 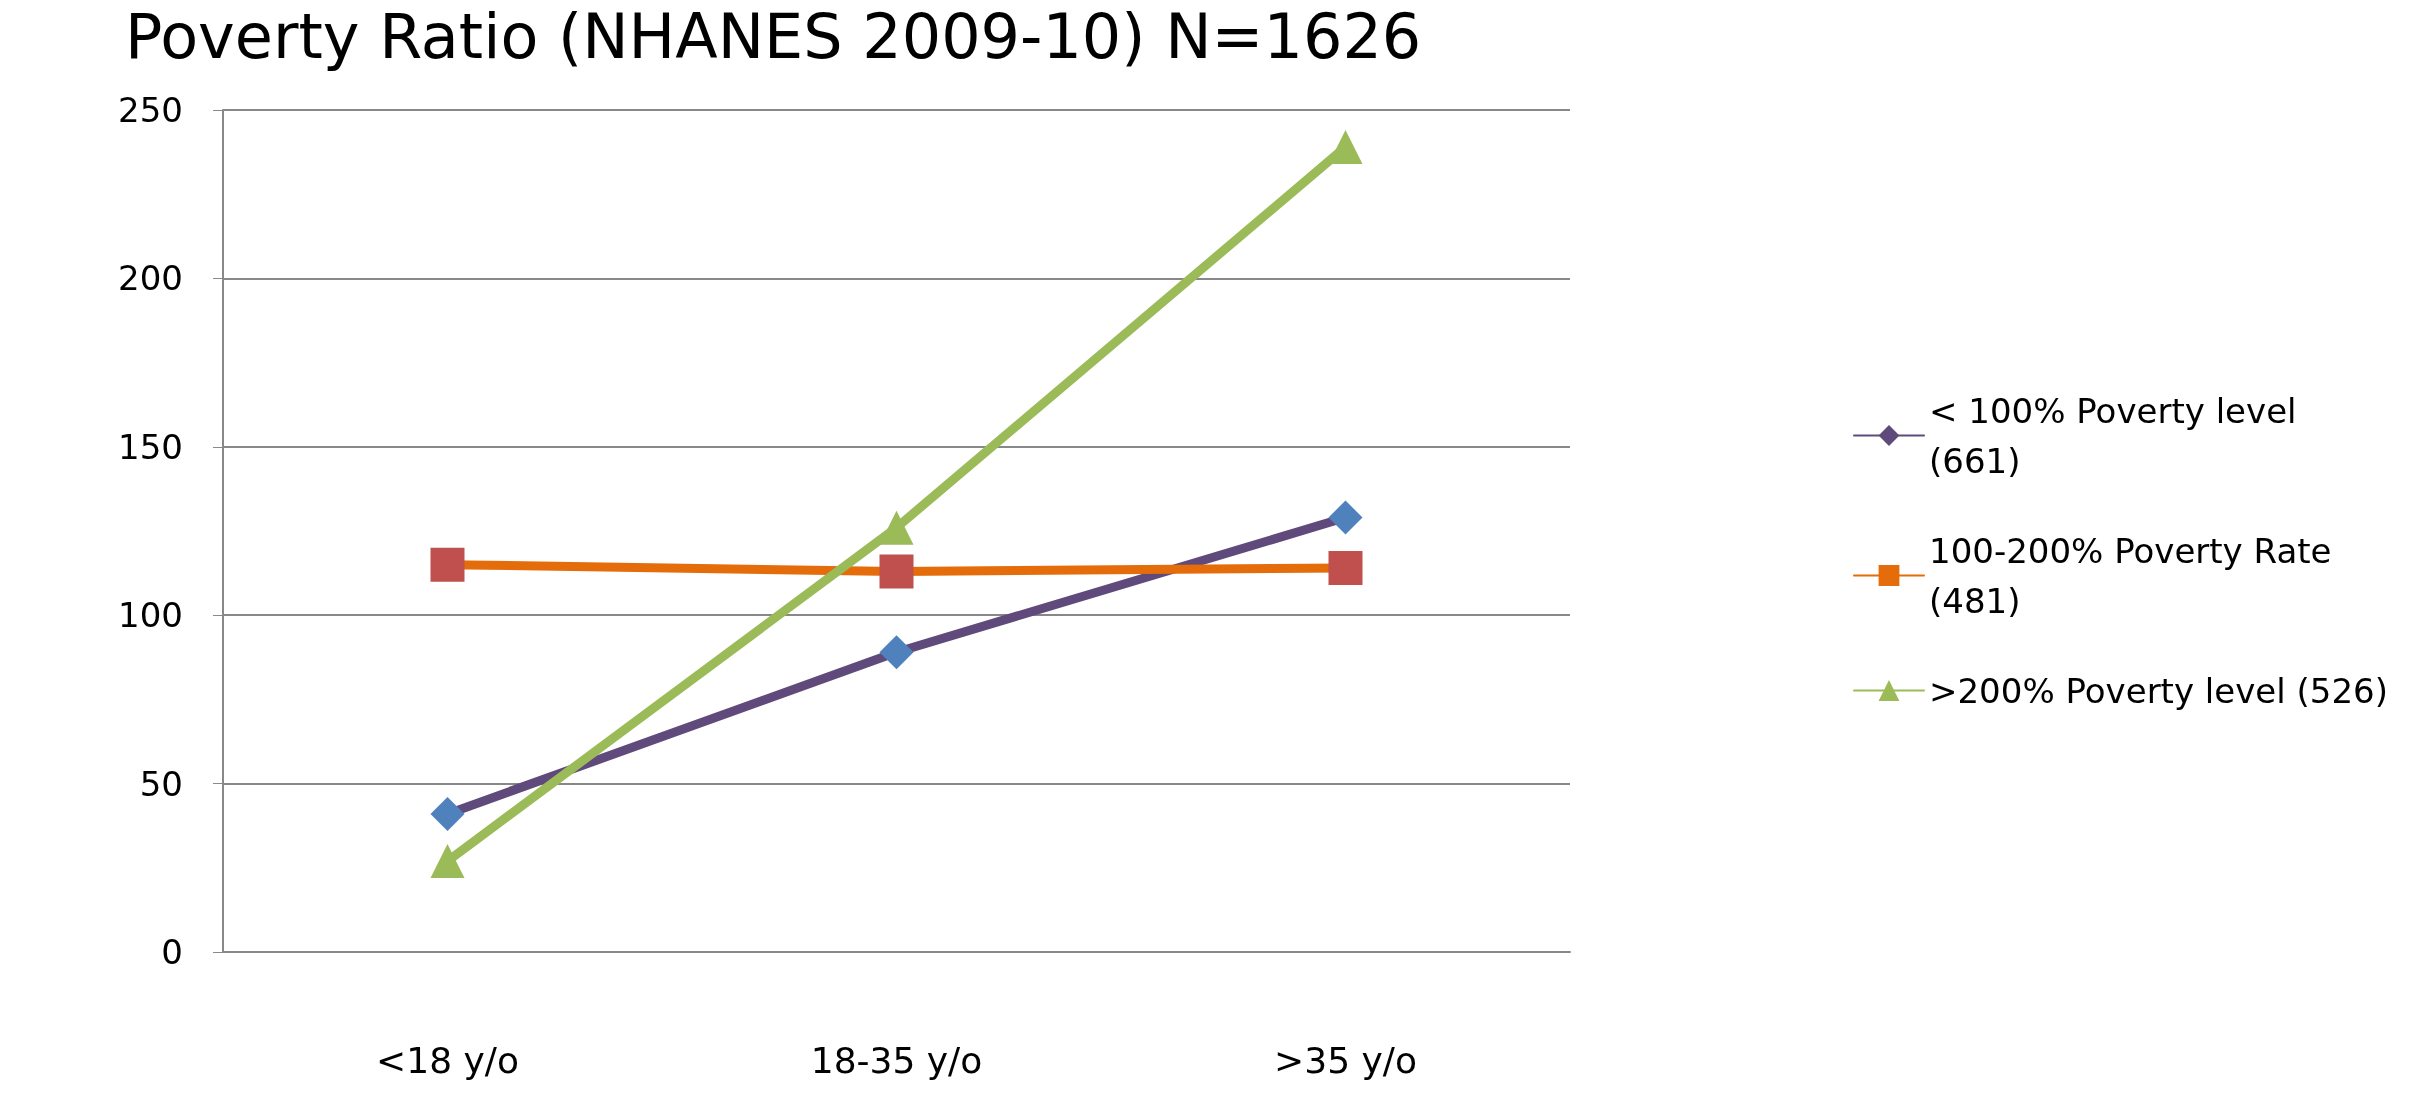 I want to click on x-tick-label: >35 y/o, so click(x=1345, y=1060).